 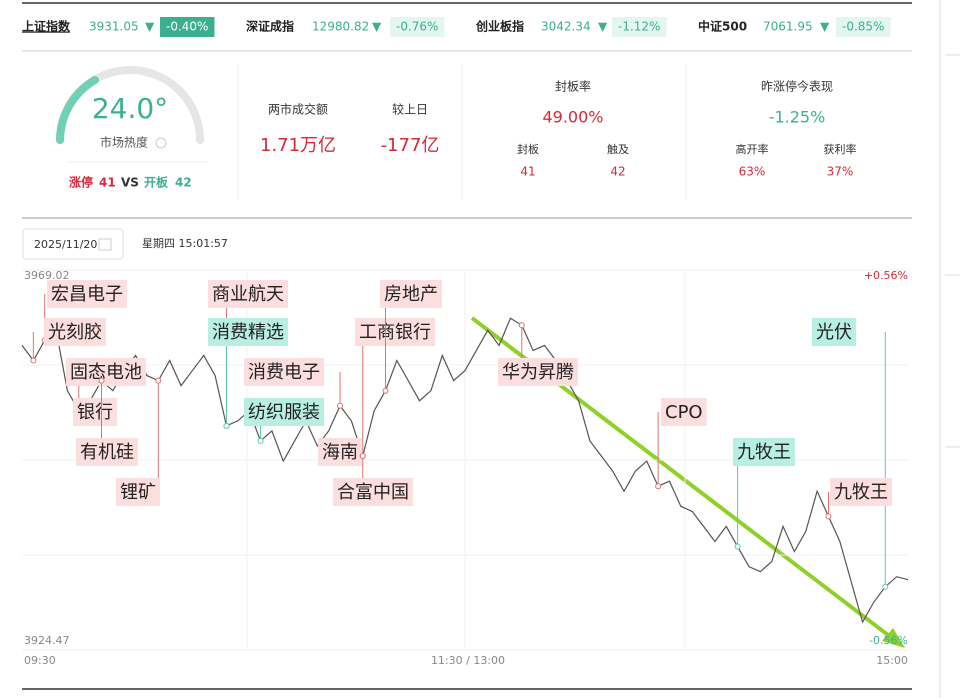 I want to click on seal-value: 49.00%, so click(x=572, y=117).